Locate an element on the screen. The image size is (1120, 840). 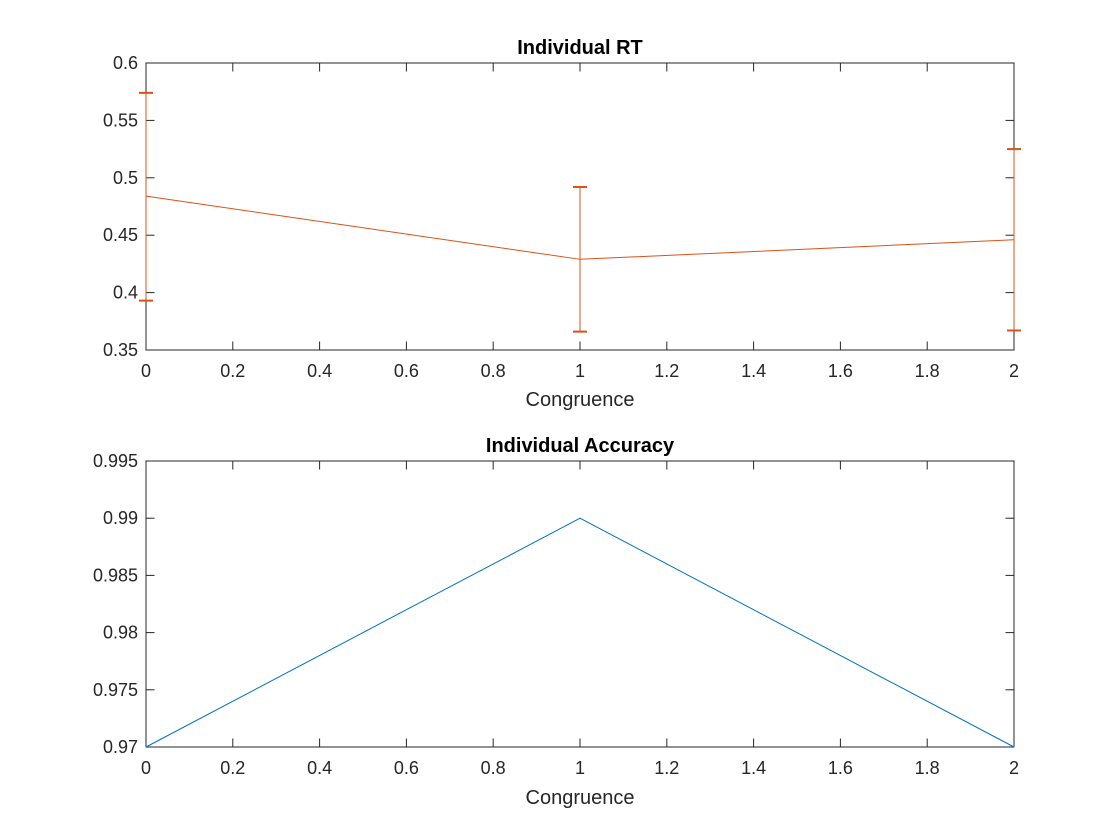
accuracy-y-tick-label: 0.985 is located at coordinates (115, 575).